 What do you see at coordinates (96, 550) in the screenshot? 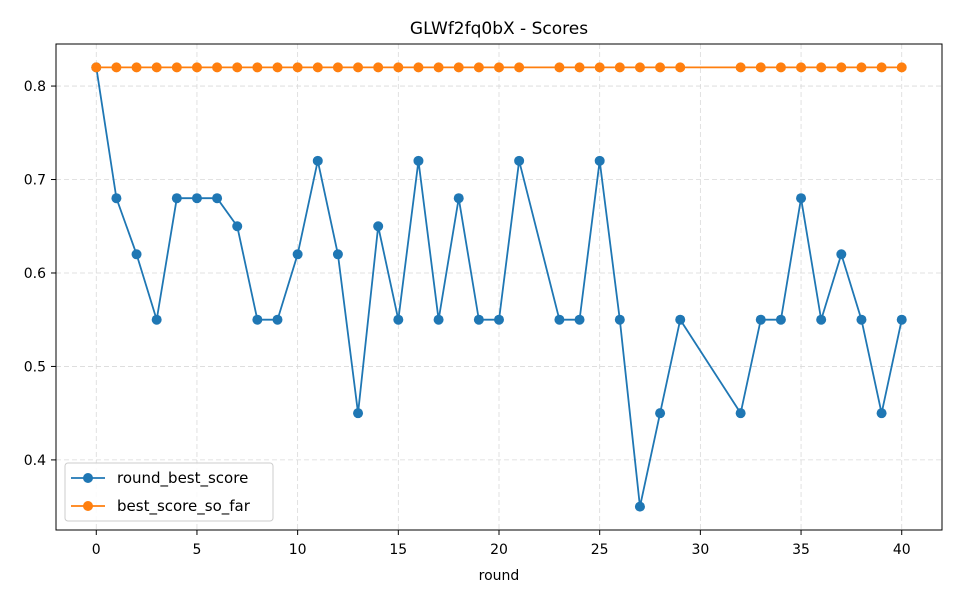
I see `x-tick-label: 0` at bounding box center [96, 550].